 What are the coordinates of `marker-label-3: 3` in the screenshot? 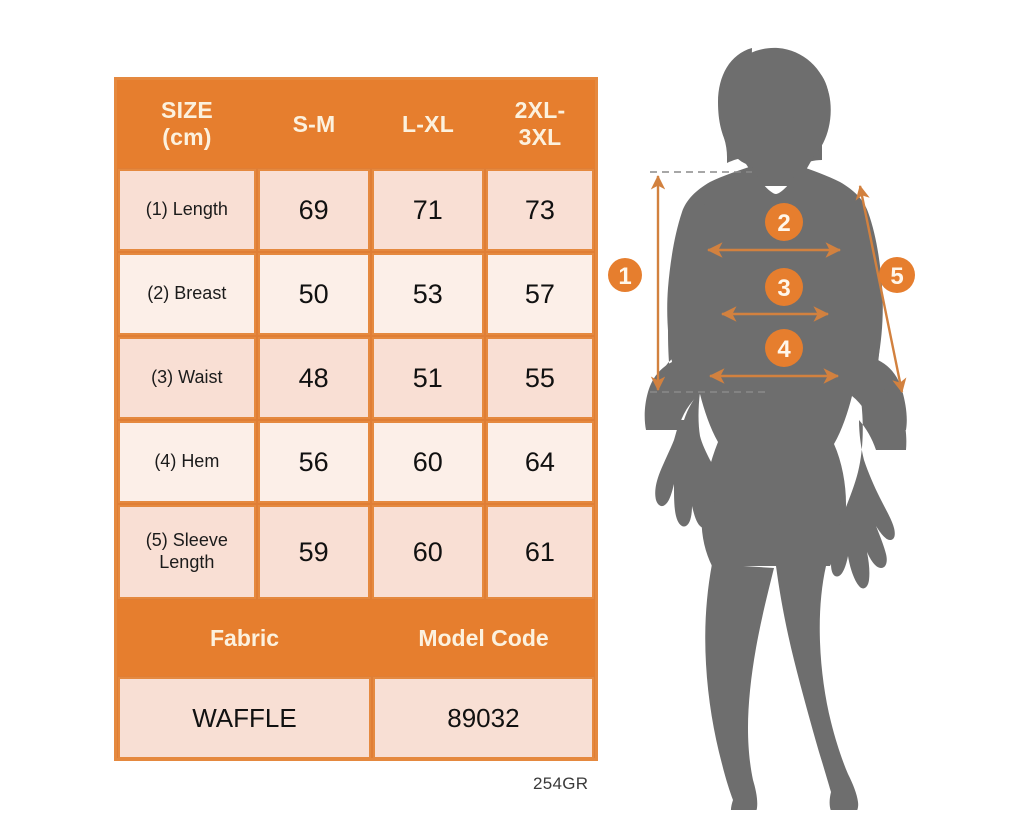 It's located at (783, 288).